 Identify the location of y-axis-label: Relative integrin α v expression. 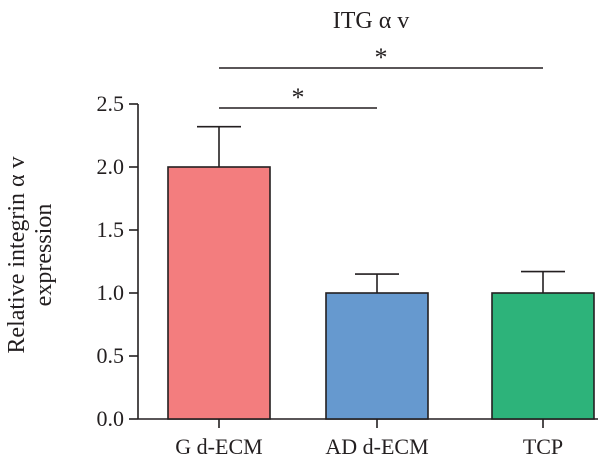
(30, 254).